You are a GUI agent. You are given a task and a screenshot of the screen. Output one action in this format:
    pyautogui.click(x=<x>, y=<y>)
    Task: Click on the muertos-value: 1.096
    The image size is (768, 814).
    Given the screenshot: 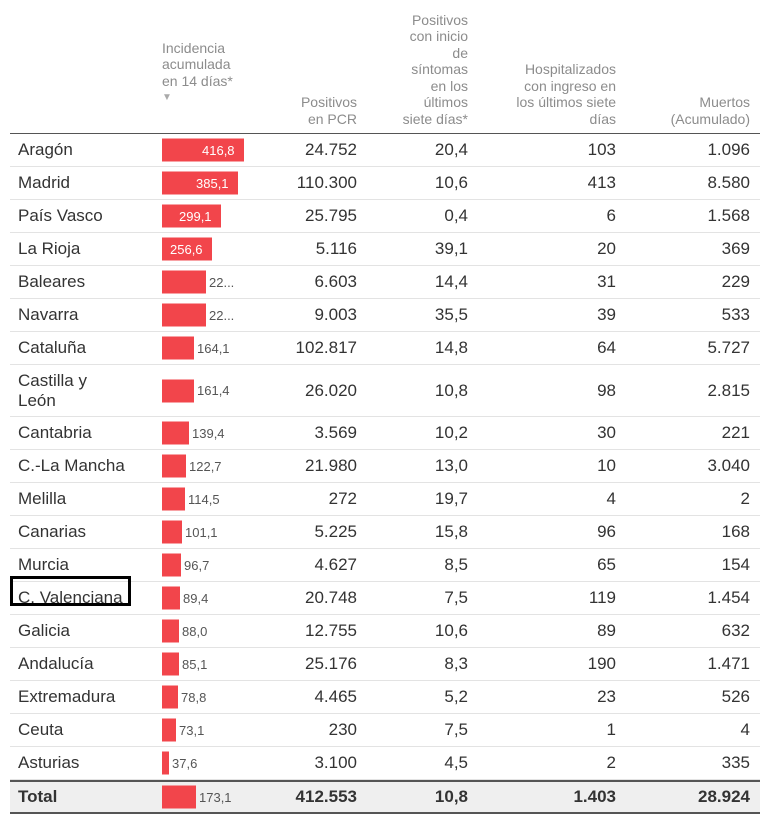 What is the action you would take?
    pyautogui.click(x=728, y=149)
    